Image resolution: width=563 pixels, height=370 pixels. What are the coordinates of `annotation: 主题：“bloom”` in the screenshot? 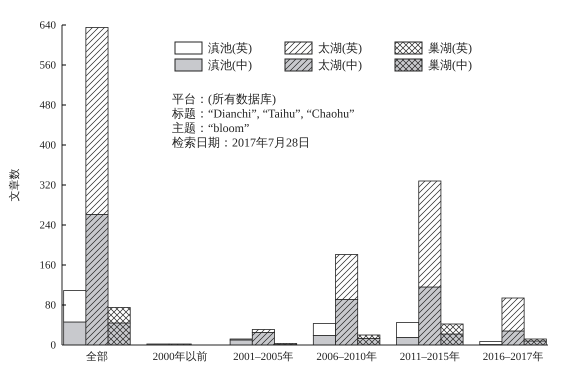 It's located at (211, 128).